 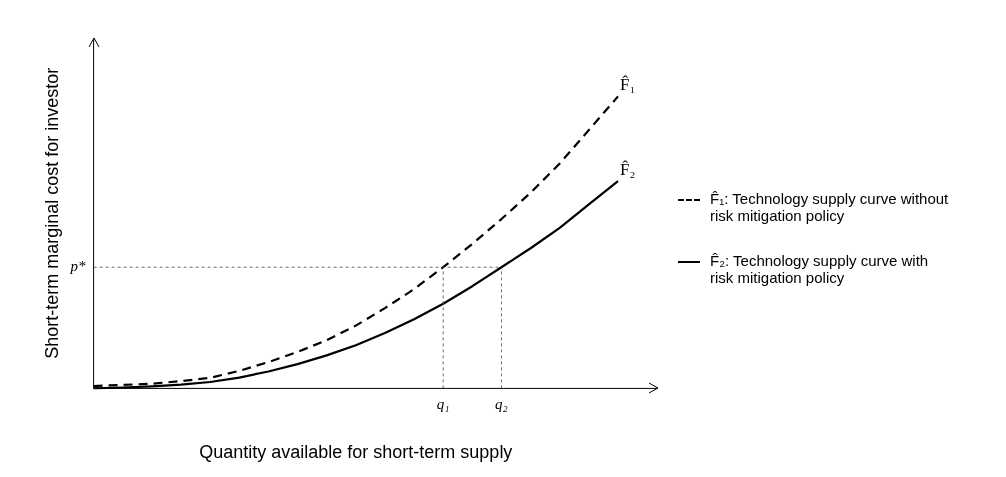 I want to click on x-axis-title: Quantity available for short-term supply, so click(x=356, y=452).